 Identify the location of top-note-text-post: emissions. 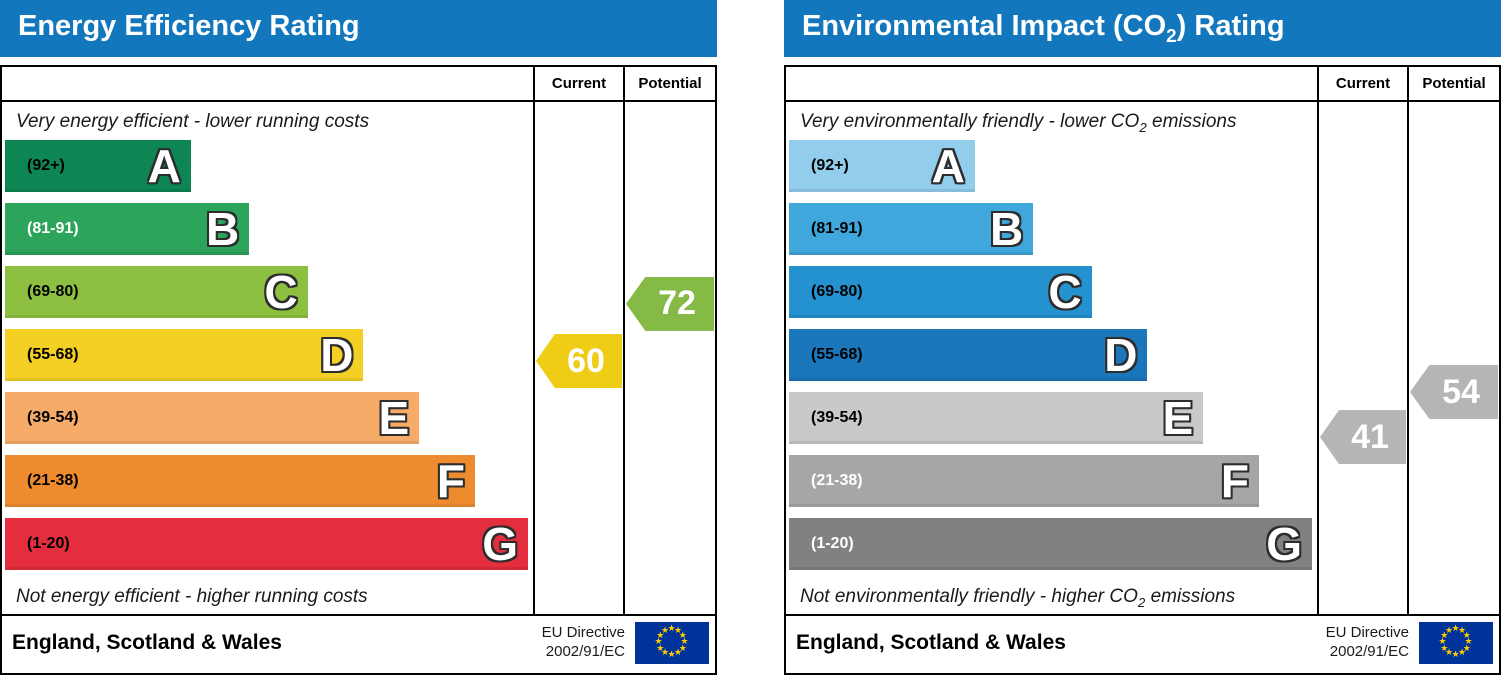
(1191, 121).